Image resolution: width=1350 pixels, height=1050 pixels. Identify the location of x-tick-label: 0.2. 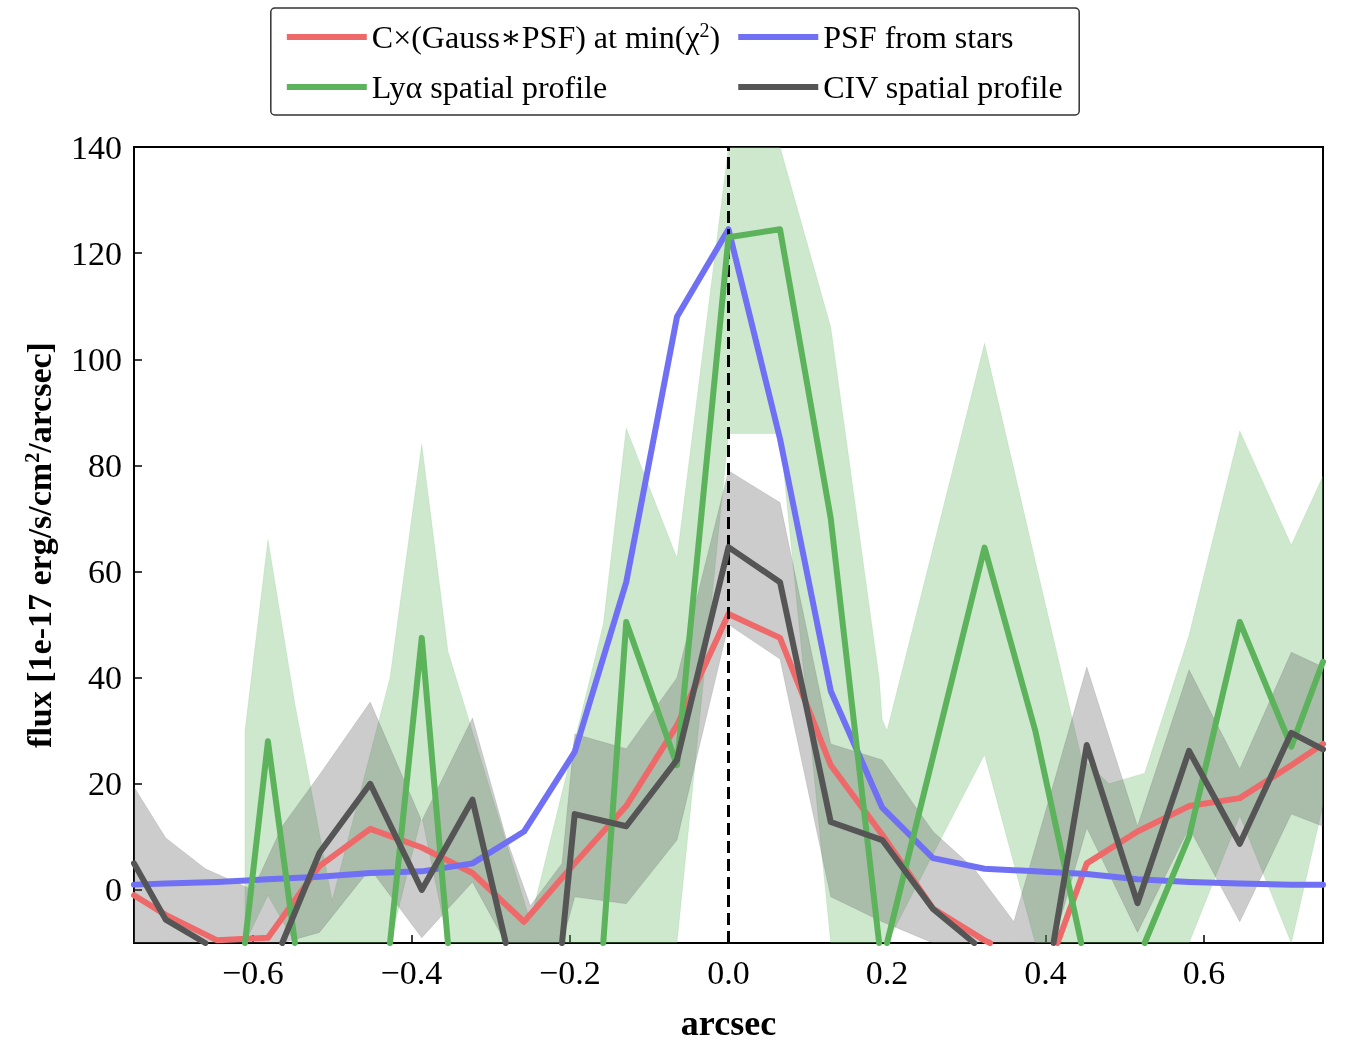
(887, 972).